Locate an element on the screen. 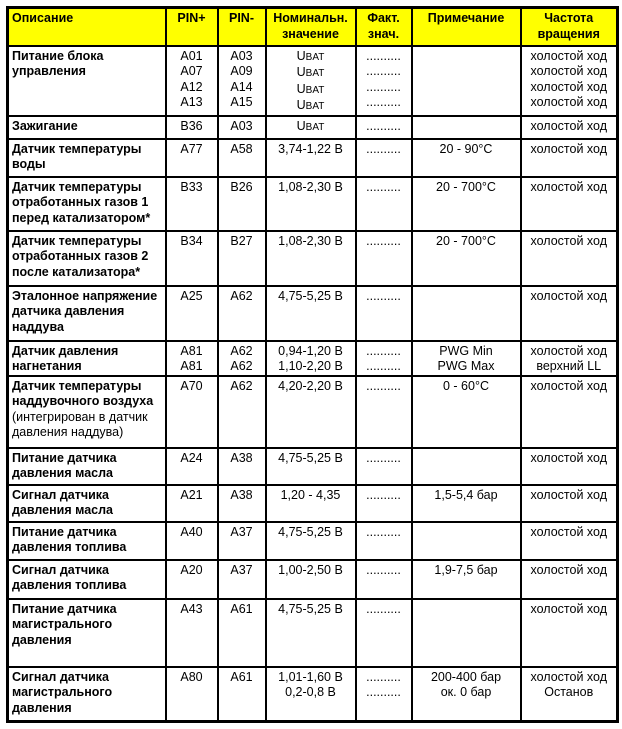 Image resolution: width=622 pixels, height=729 pixels. note-value: 1,5-5,4 бар is located at coordinates (466, 494).